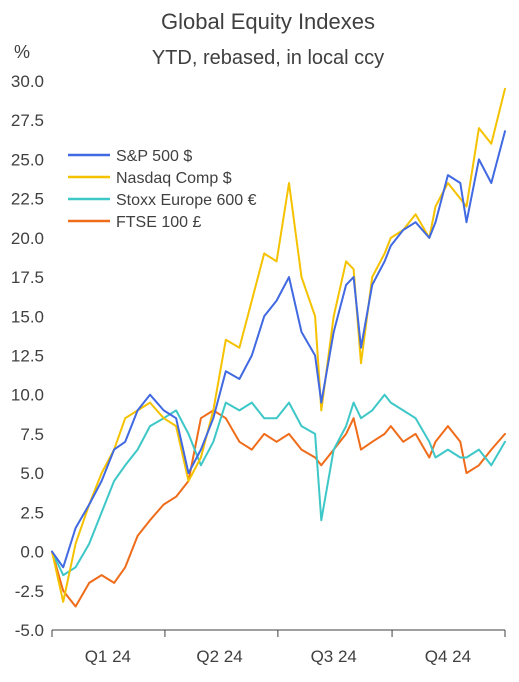  Describe the element at coordinates (108, 656) in the screenshot. I see `x-tick-label: Q1 24` at that location.